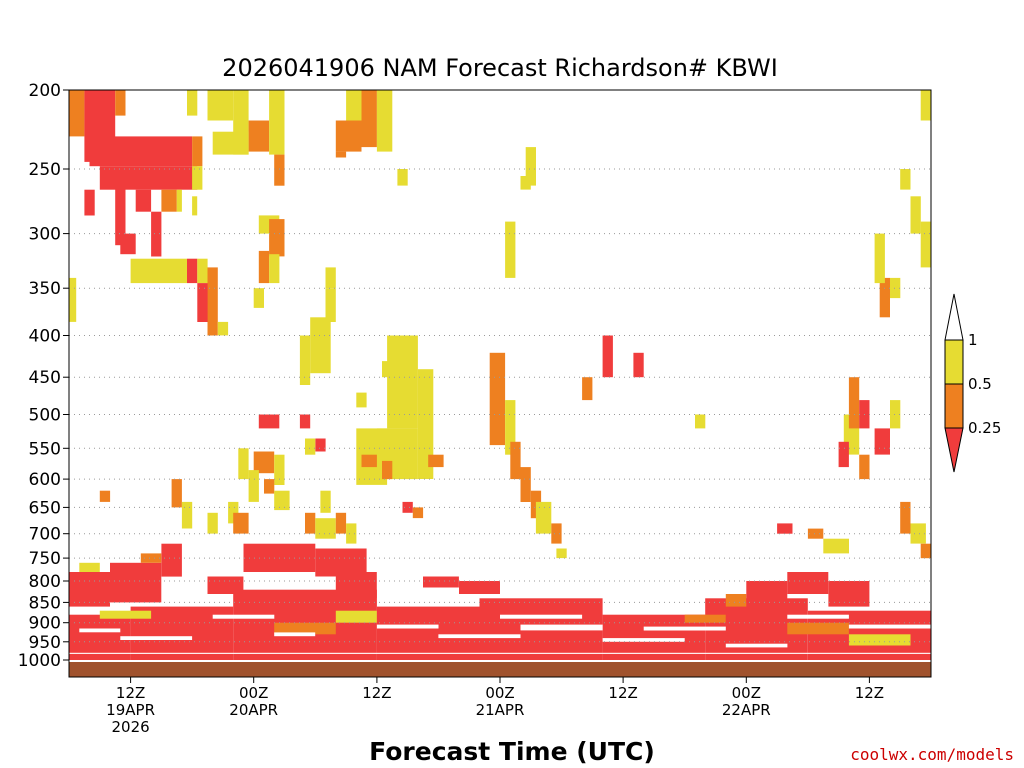 The image size is (1024, 768). What do you see at coordinates (512, 751) in the screenshot?
I see `x-axis-label: Forecast Time (UTC)` at bounding box center [512, 751].